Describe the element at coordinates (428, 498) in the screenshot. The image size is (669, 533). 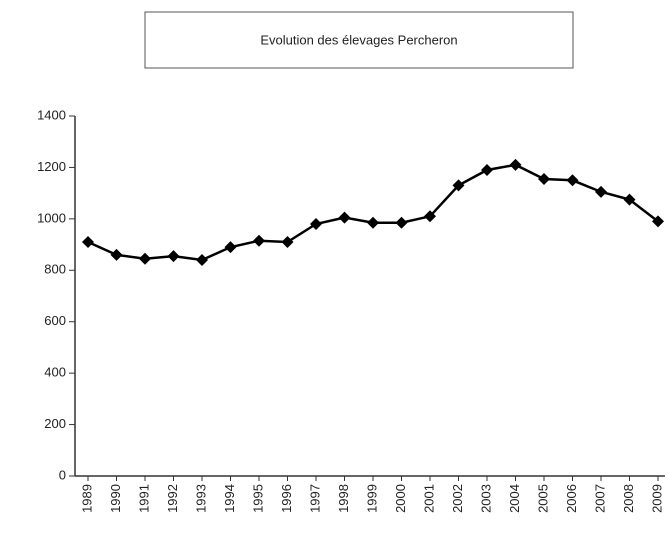
I see `x-tick-label: 2001` at that location.